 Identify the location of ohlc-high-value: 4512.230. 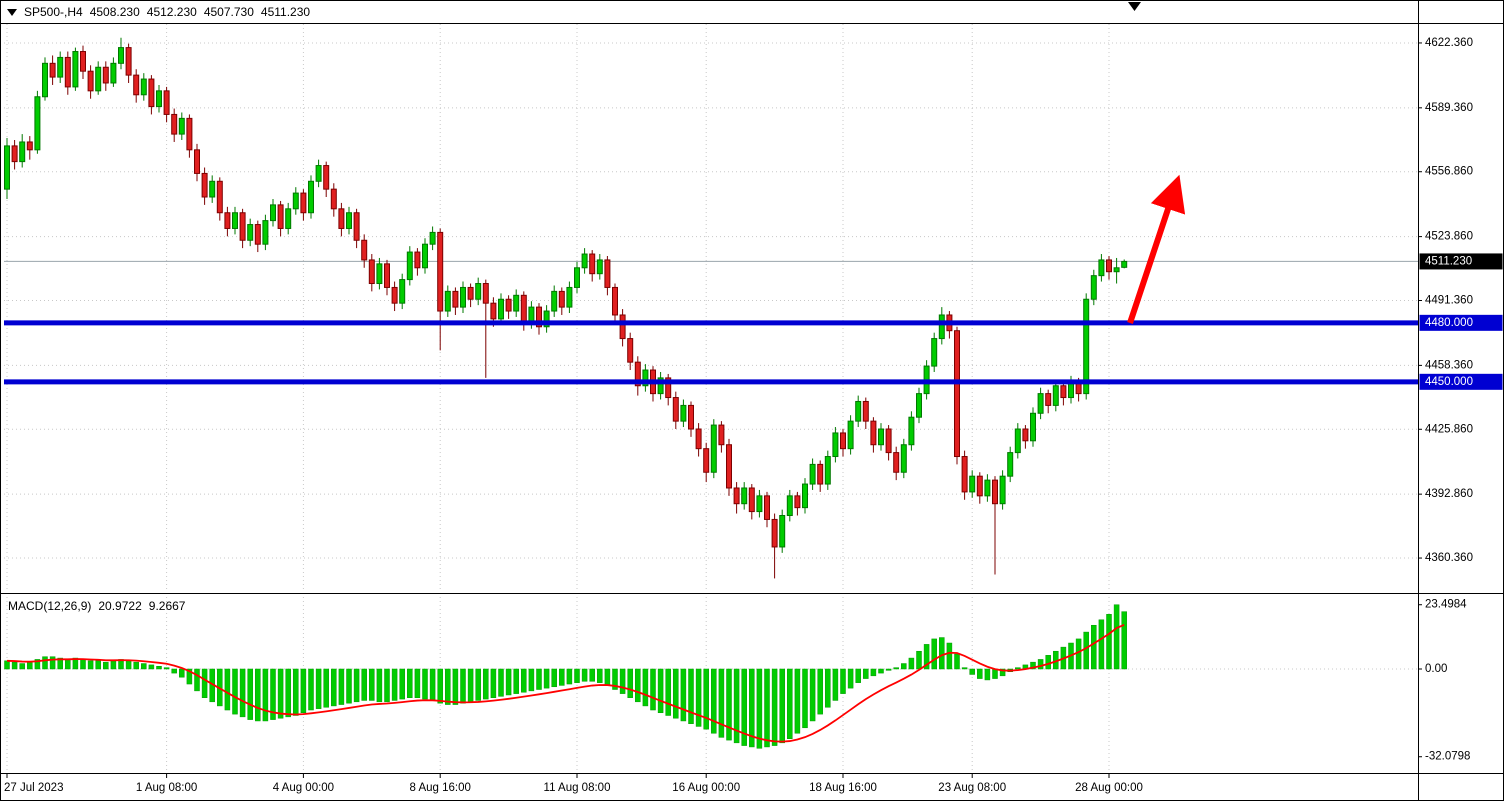
(171, 12).